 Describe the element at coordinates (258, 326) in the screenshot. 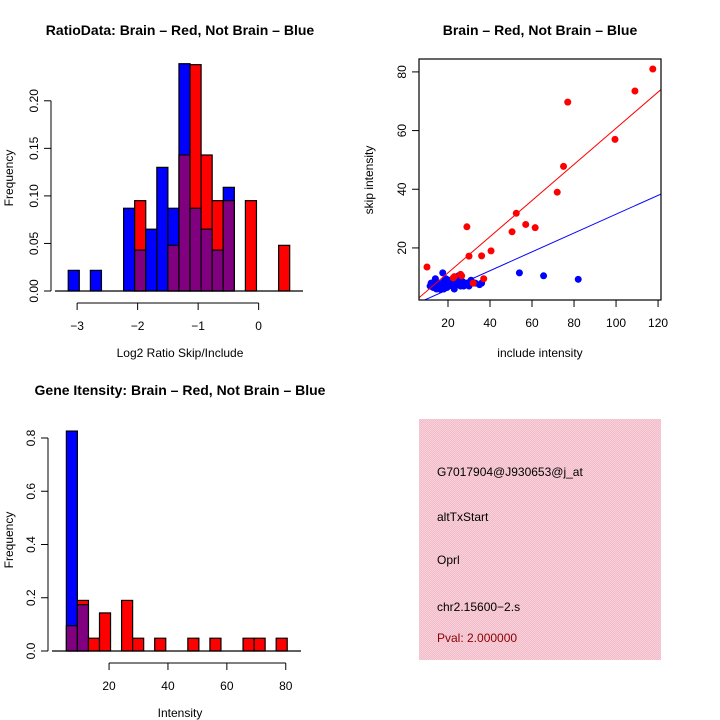

I see `x-tick-label: 0` at that location.